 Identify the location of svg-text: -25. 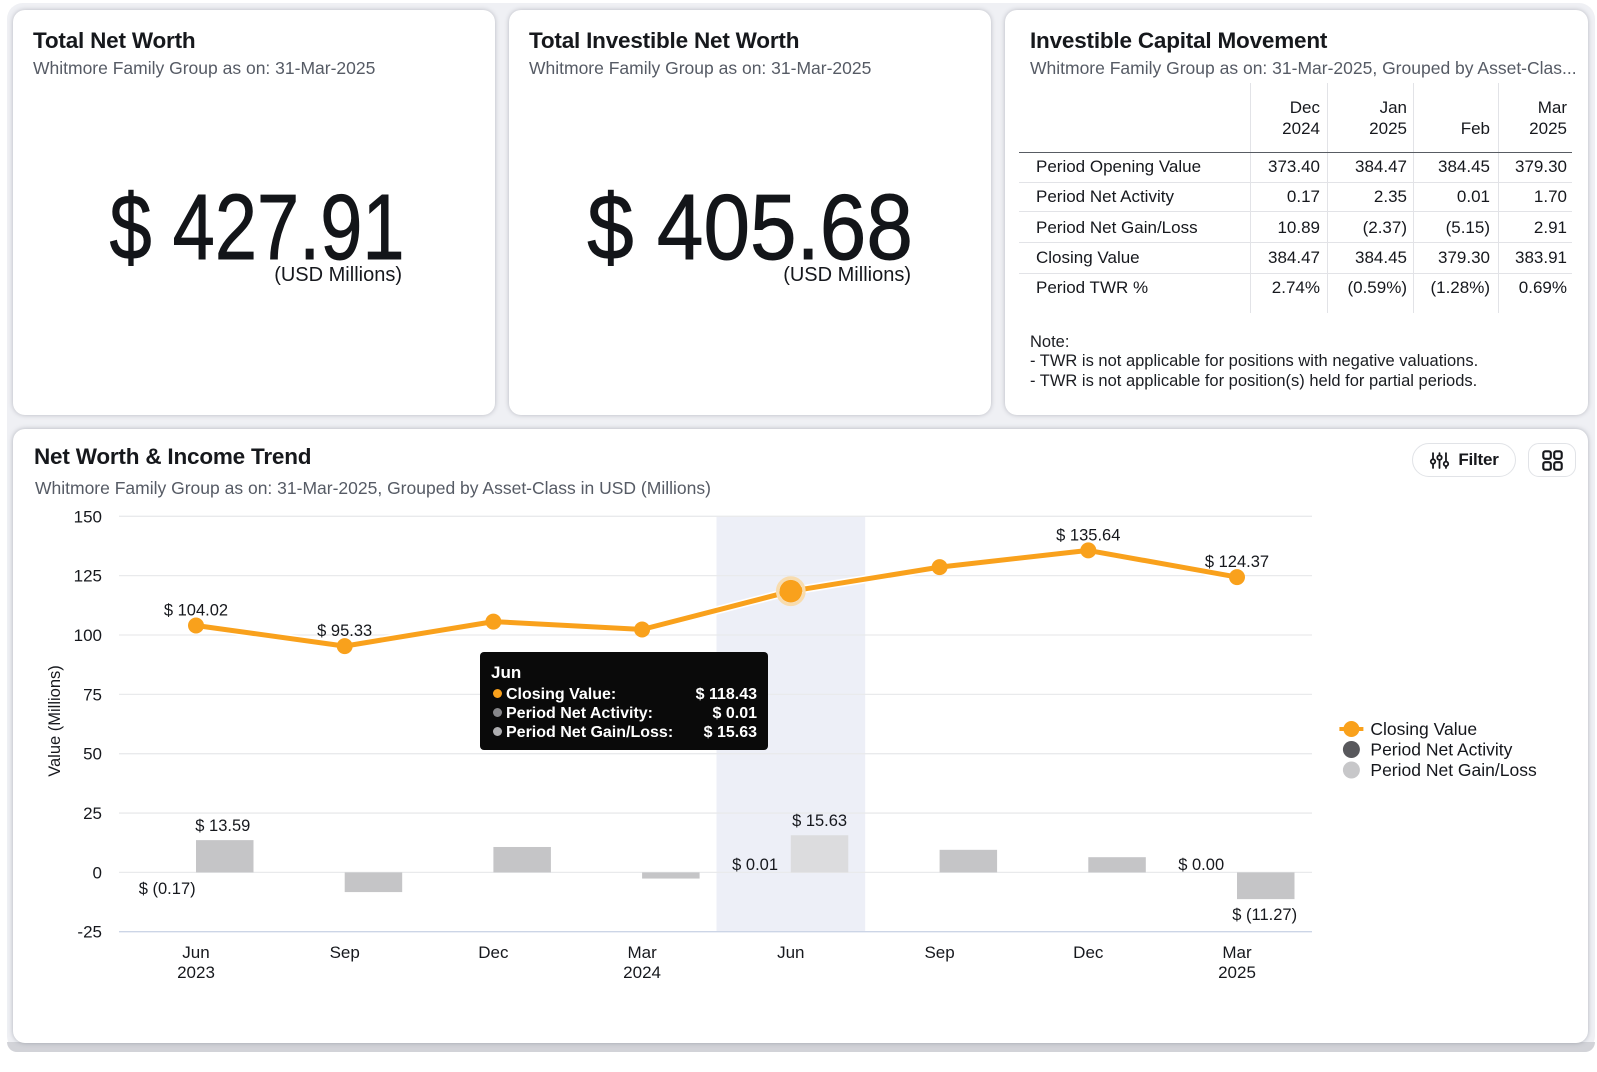
(89, 932).